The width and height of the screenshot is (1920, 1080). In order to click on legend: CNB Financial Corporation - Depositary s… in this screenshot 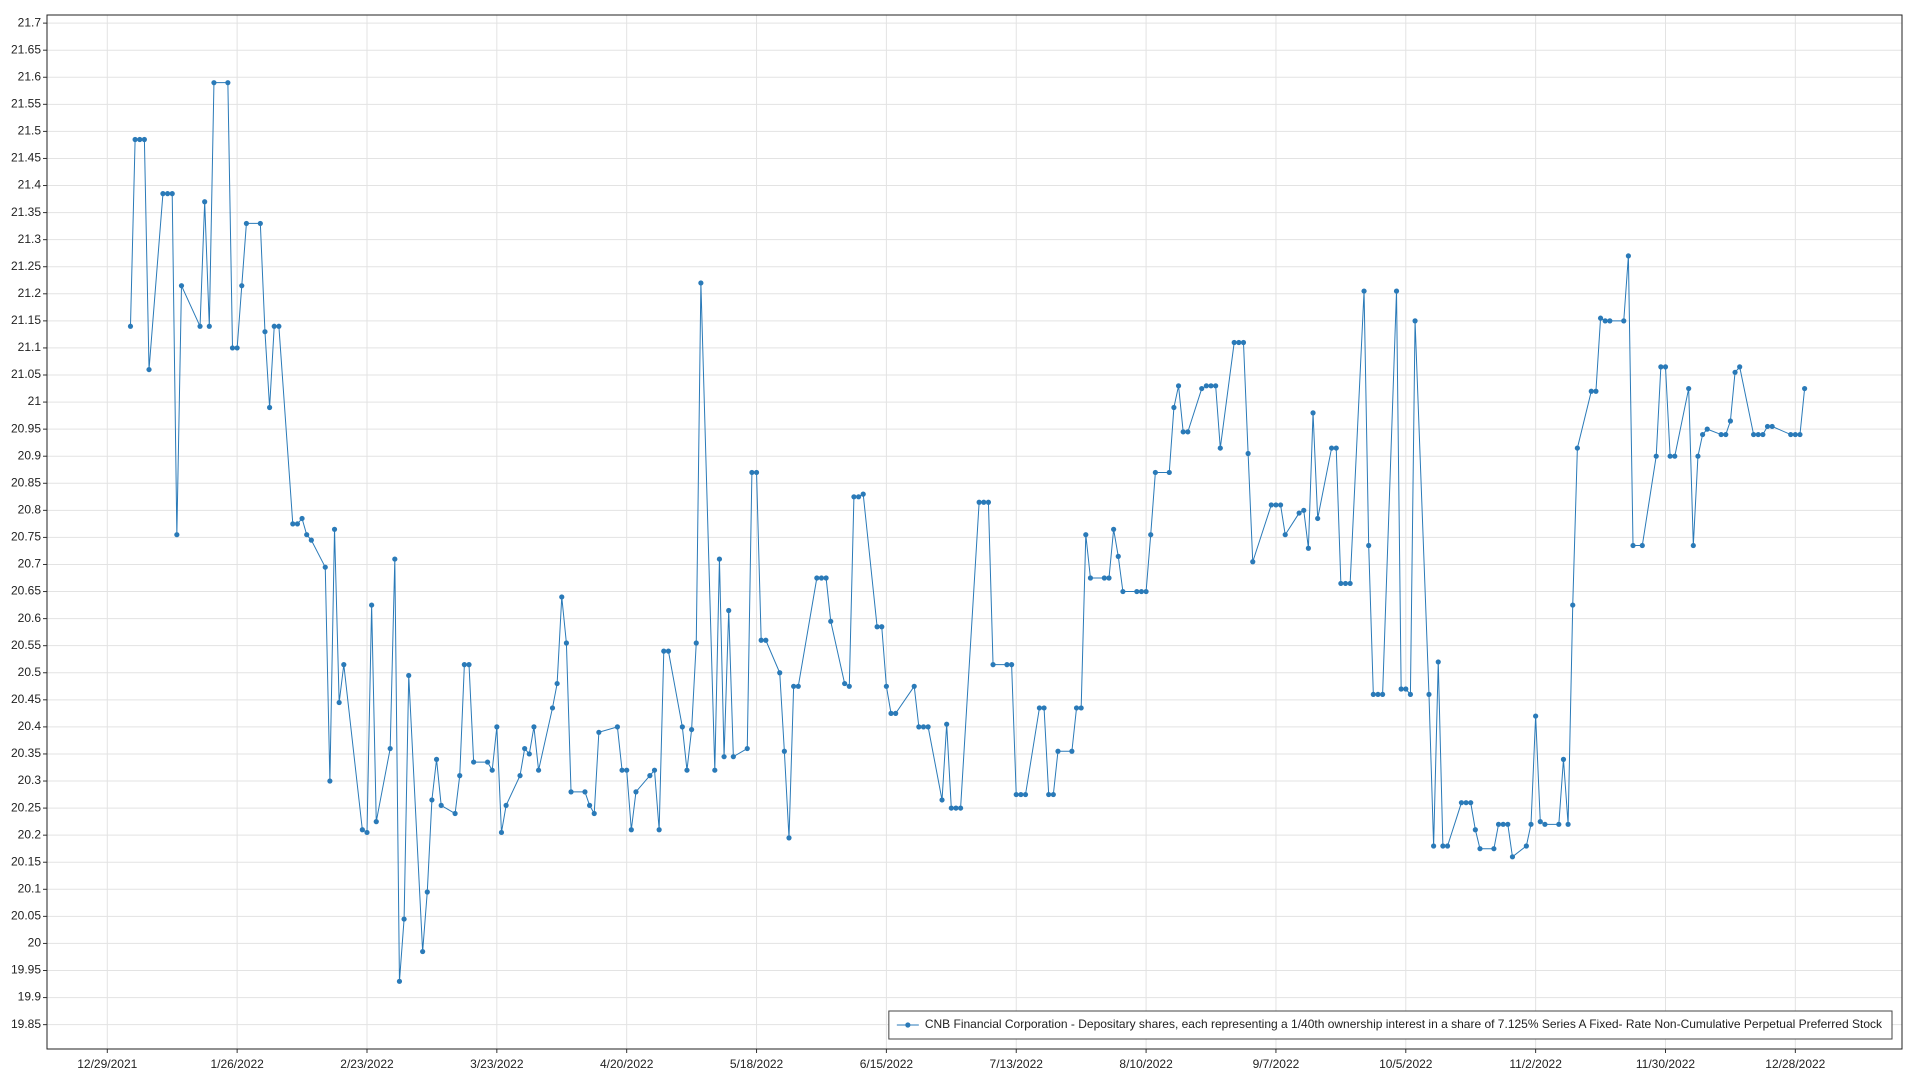, I will do `click(1390, 1025)`.